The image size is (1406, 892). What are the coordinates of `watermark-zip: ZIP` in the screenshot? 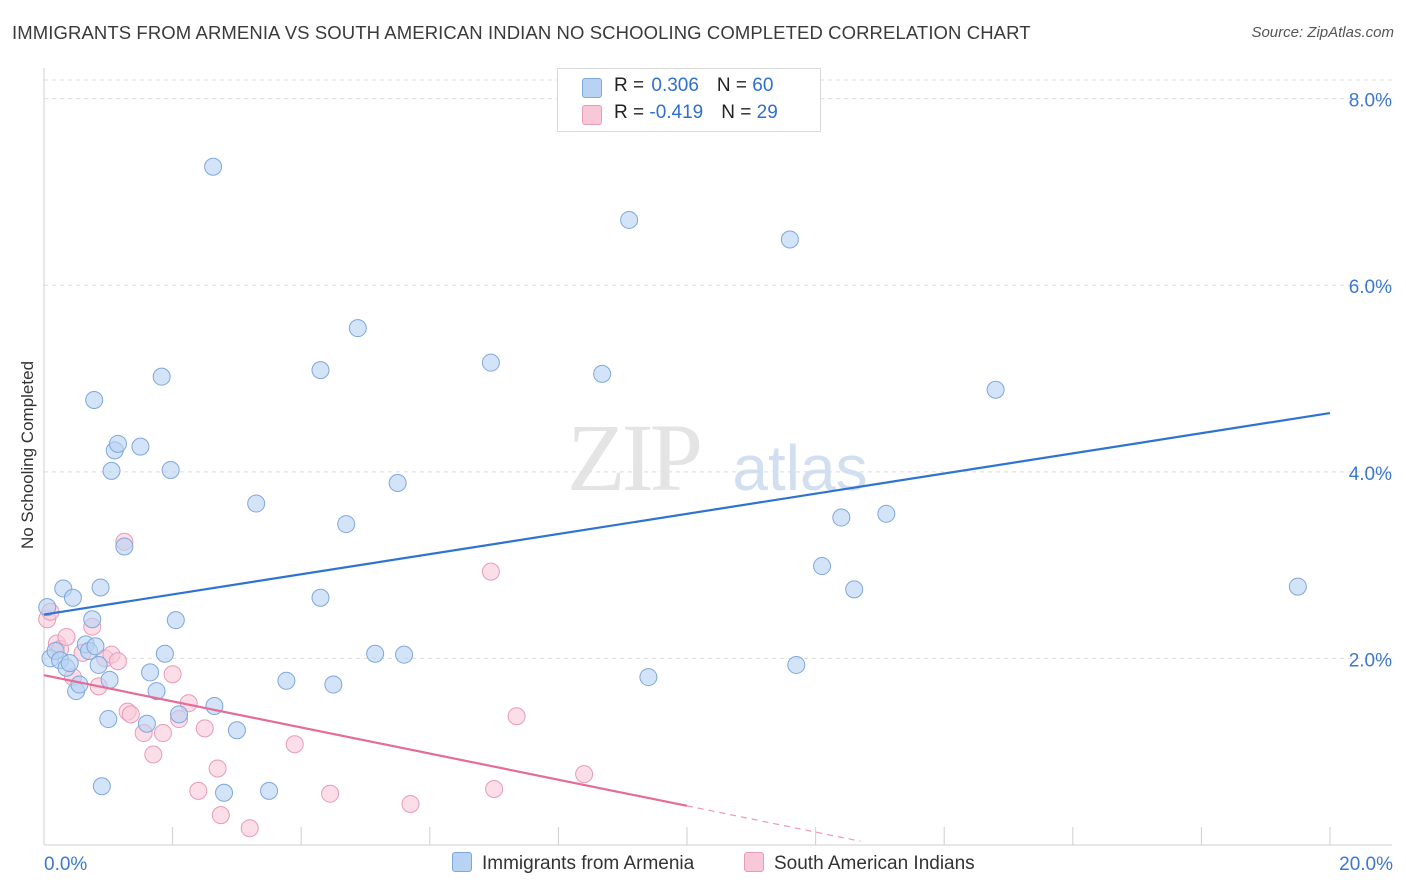 It's located at (633, 457).